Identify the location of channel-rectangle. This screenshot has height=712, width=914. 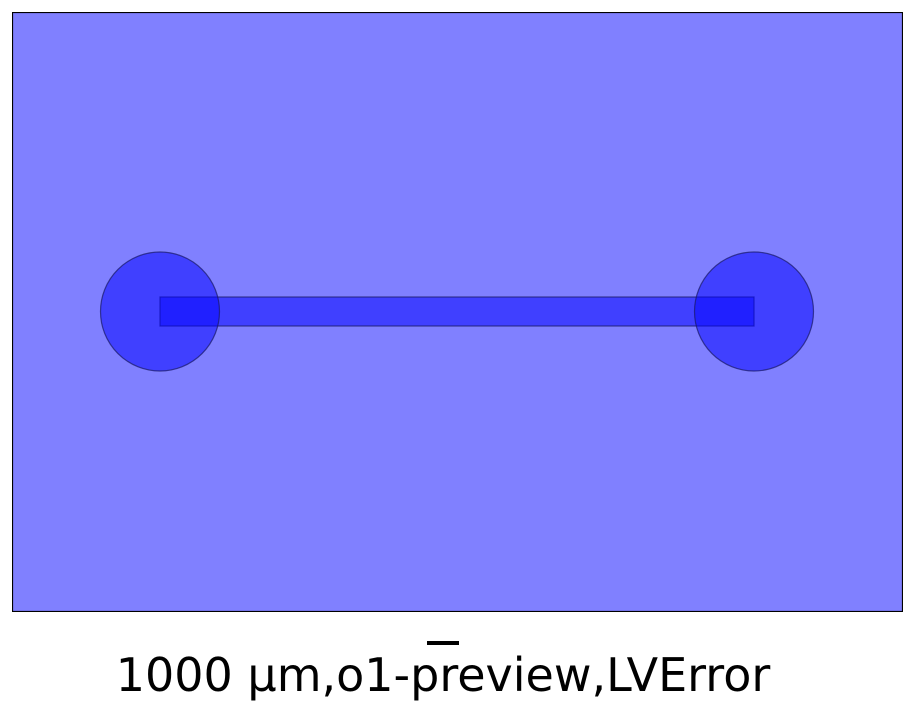
(457, 311).